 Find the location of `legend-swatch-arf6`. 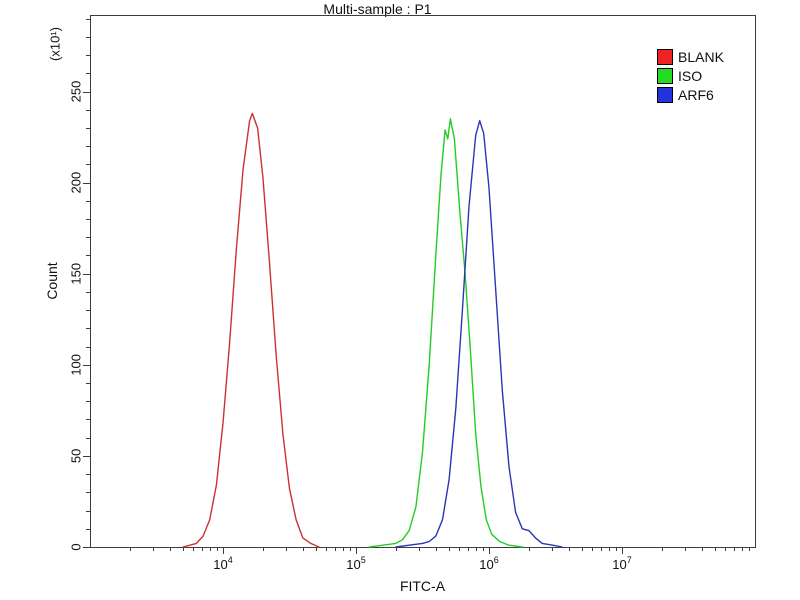

legend-swatch-arf6 is located at coordinates (665, 95).